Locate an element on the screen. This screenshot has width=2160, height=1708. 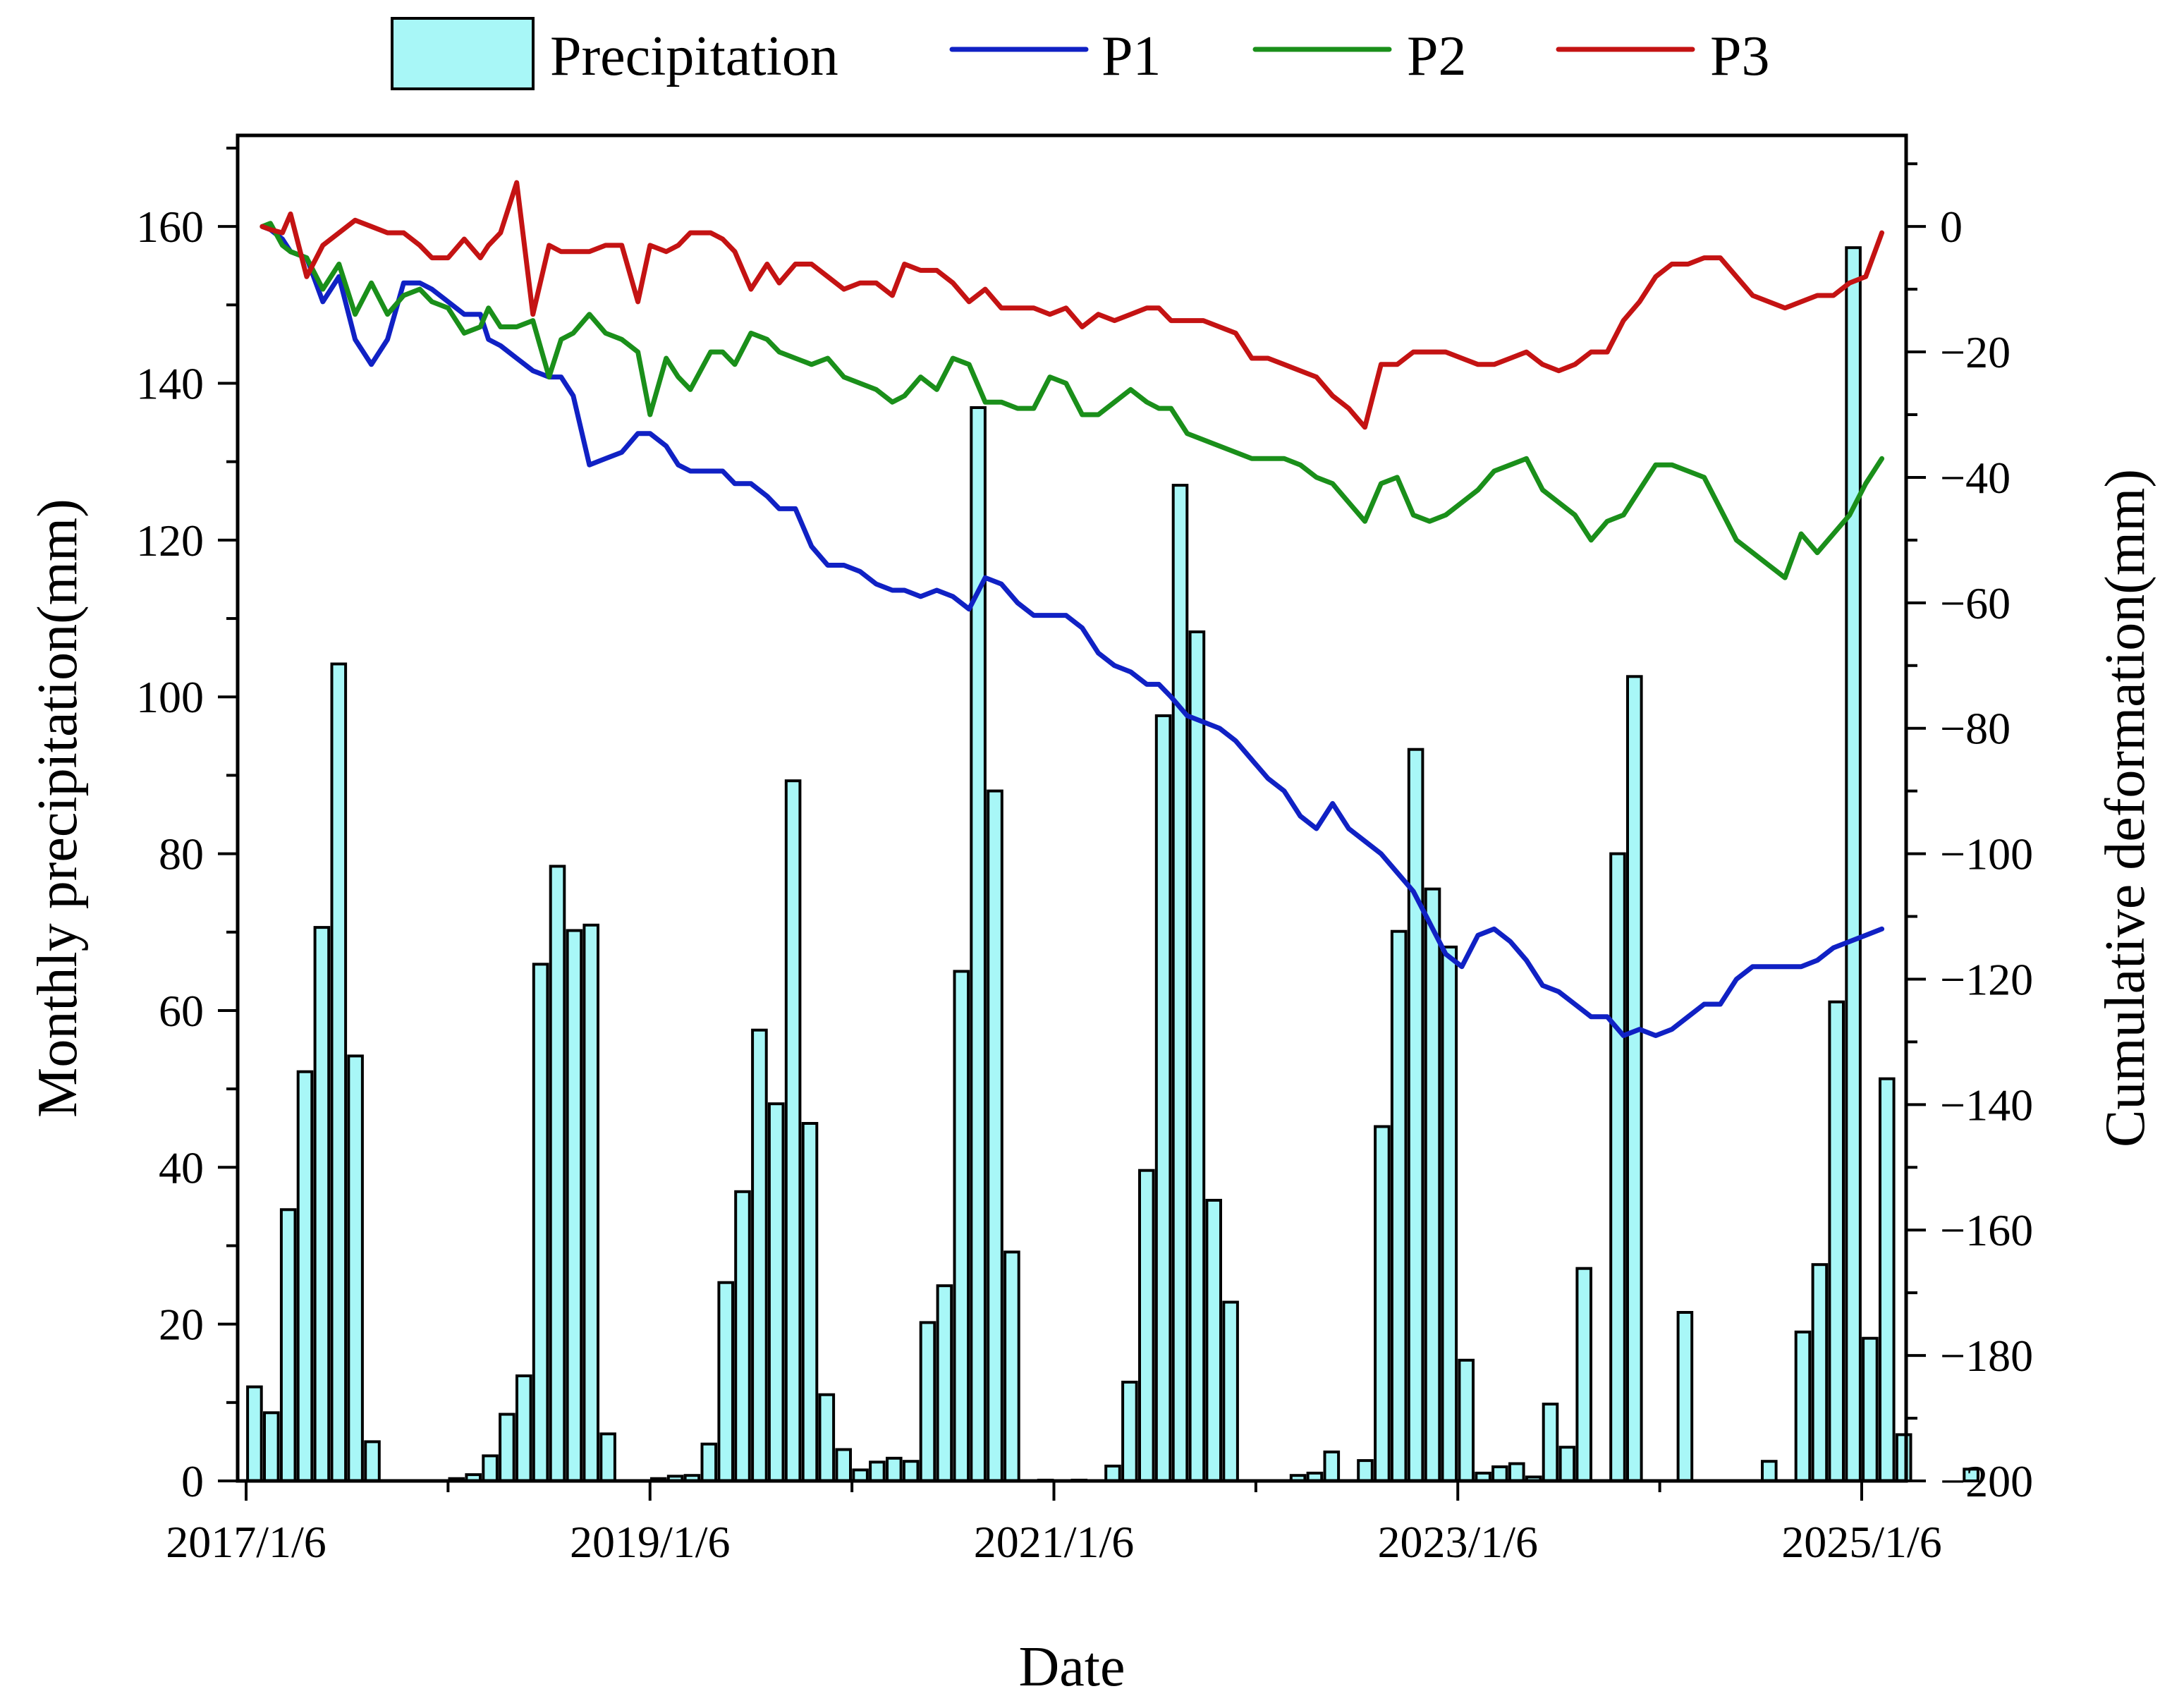
y-axis-right: 0 −20 −40 −60 −80 −100 −120 −140 −160 −180 −200 is located at coordinates (1970, 834).